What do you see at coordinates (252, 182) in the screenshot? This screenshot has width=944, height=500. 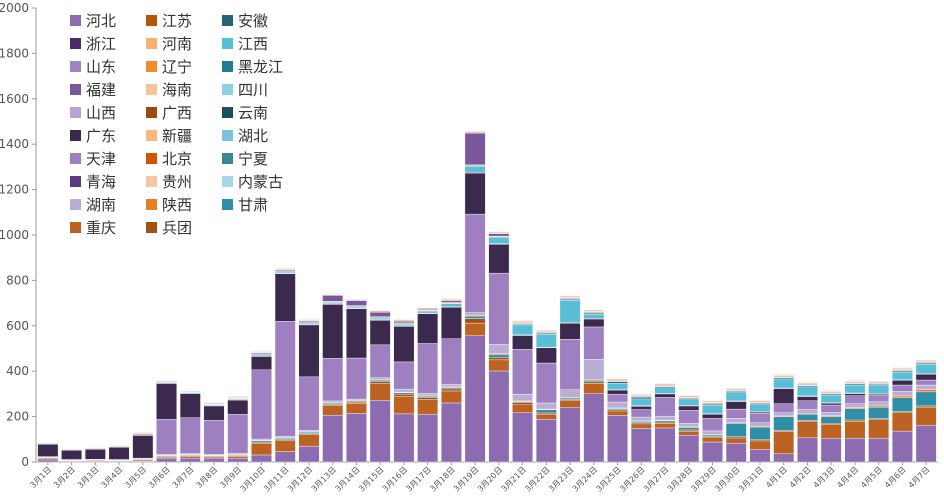 I see `legend-item: 内蒙古` at bounding box center [252, 182].